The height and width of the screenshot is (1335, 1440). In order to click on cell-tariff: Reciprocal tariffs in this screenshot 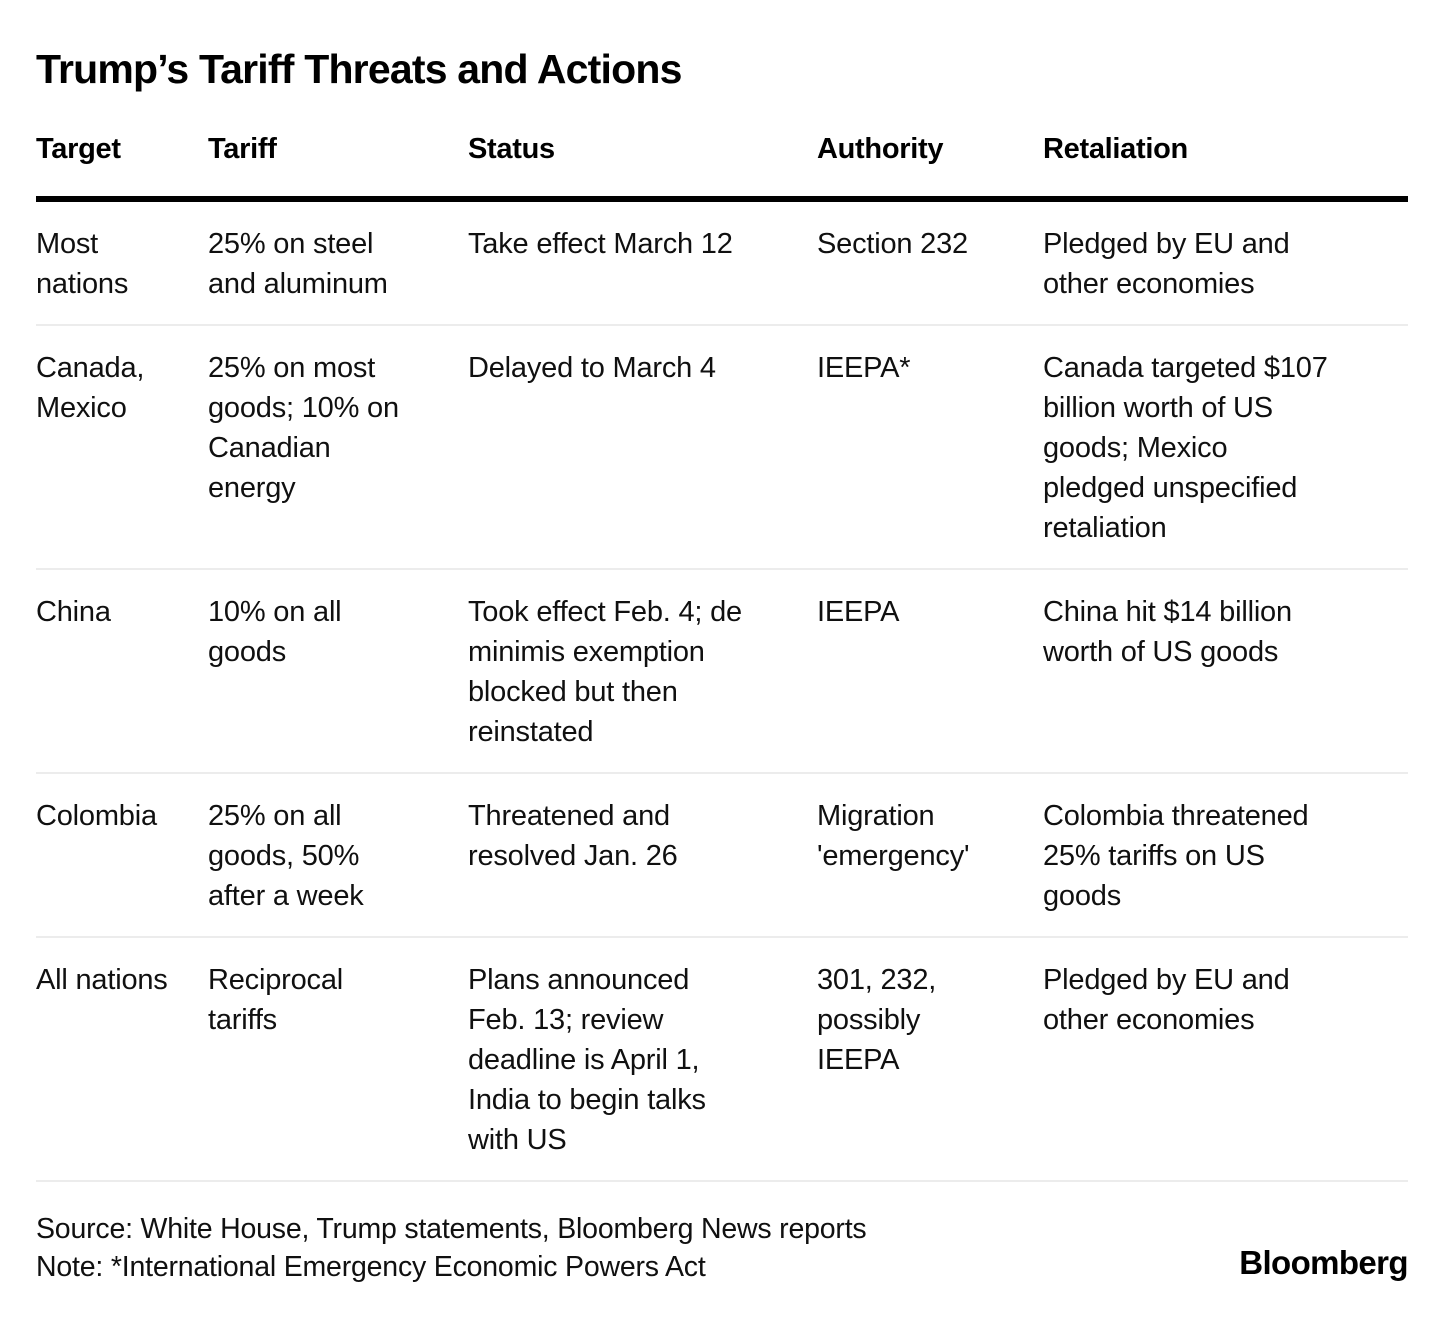, I will do `click(275, 1000)`.